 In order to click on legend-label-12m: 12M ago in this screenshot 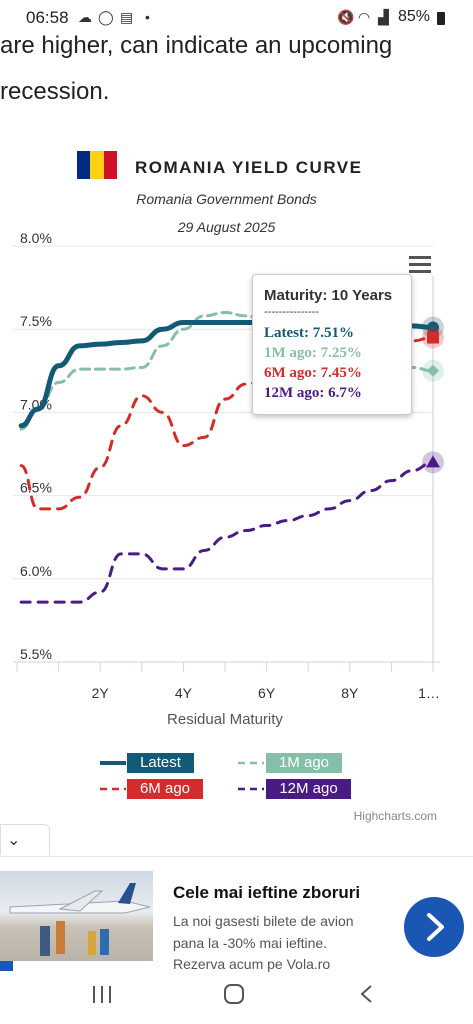, I will do `click(308, 789)`.